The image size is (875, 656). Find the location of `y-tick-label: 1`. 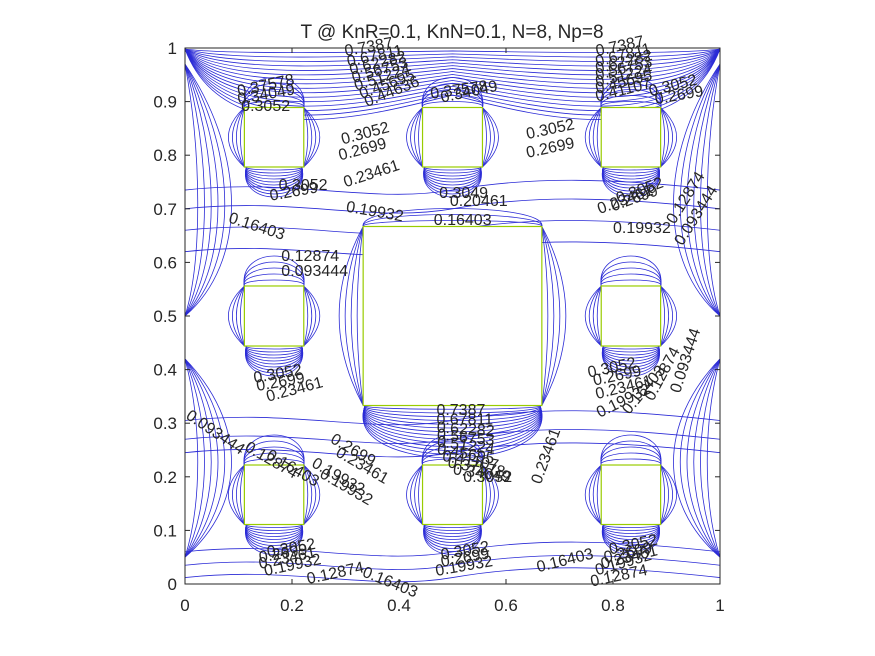

y-tick-label: 1 is located at coordinates (172, 48).